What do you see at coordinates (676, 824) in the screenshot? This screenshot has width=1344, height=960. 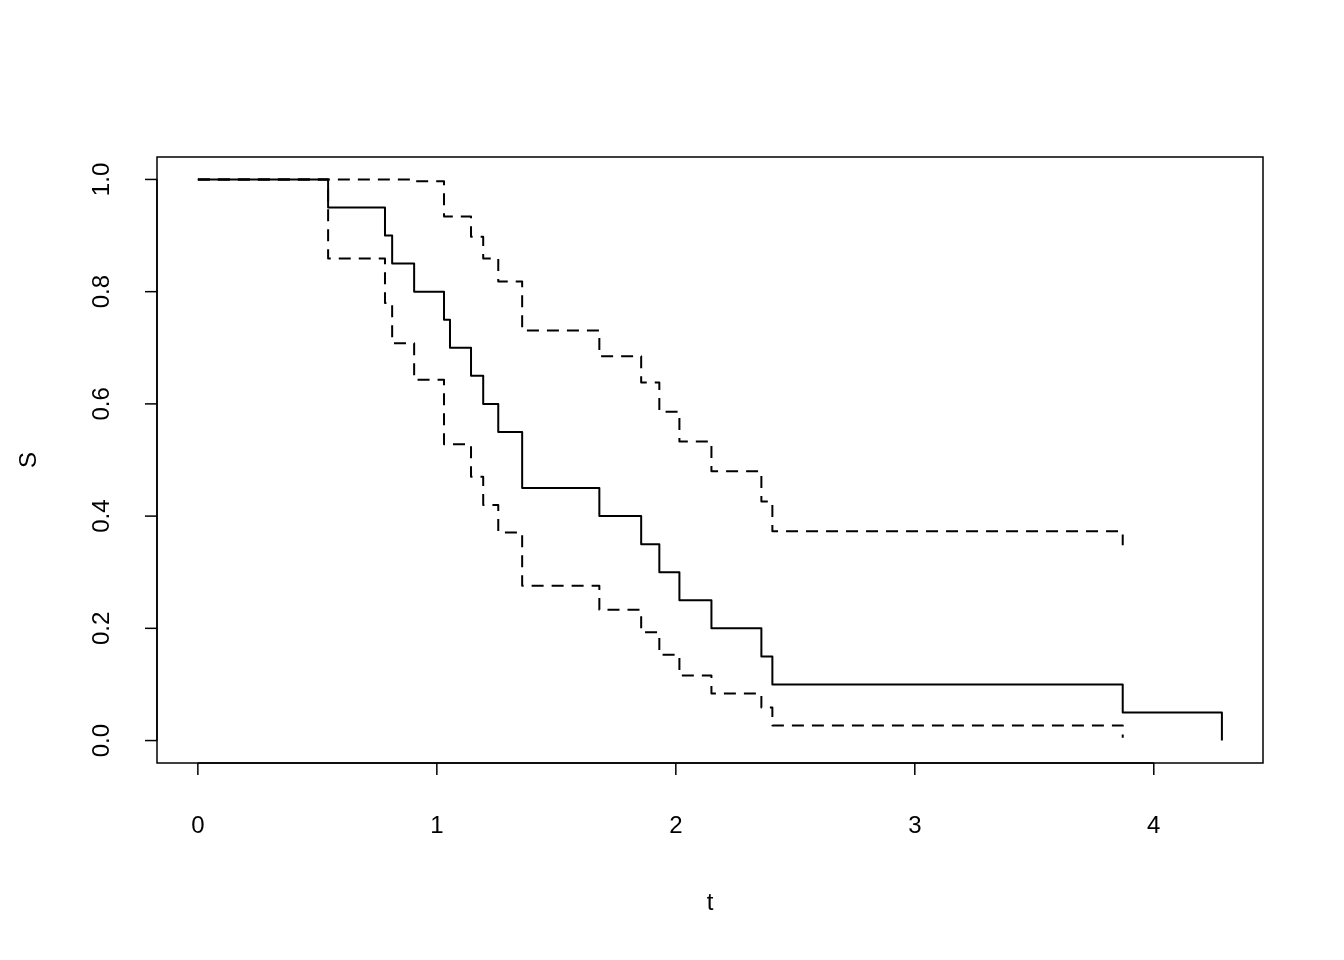 I see `x-tick-label: 2` at bounding box center [676, 824].